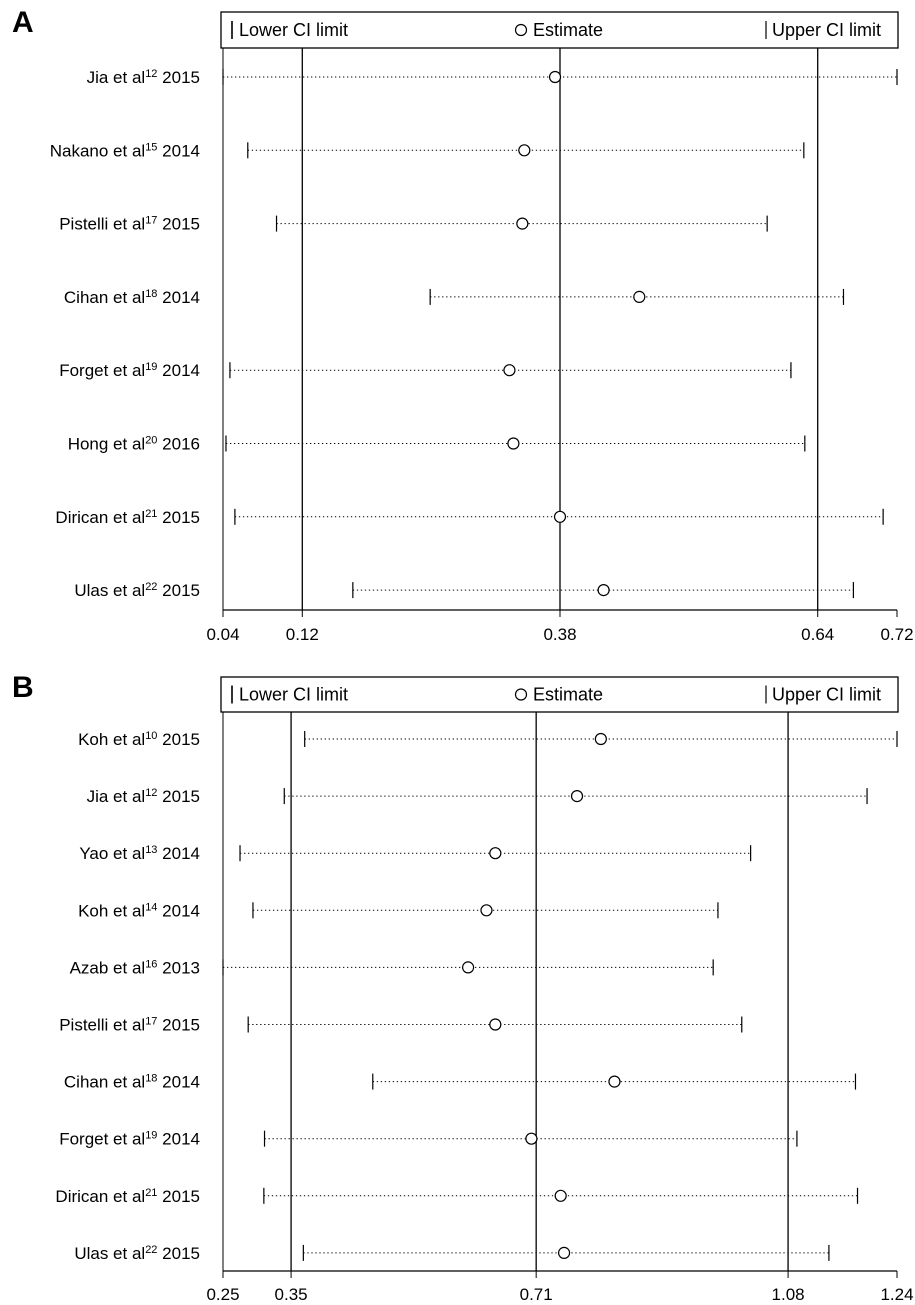  I want to click on study-label: Yao et al13 2014, so click(139, 853).